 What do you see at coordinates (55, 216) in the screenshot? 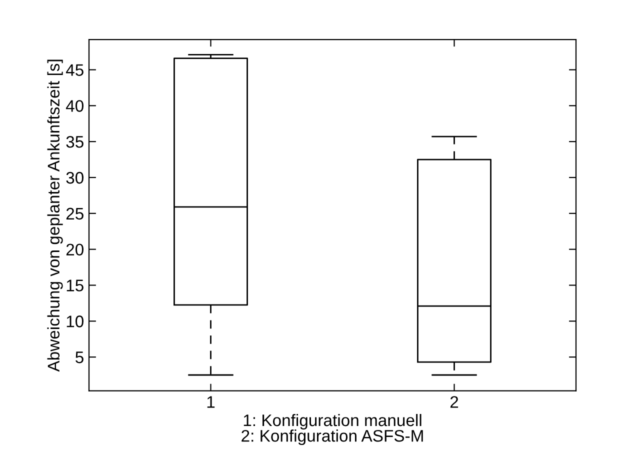
I see `y-axis-title: Abweichung von geplanter Ankunftszeit [s]` at bounding box center [55, 216].